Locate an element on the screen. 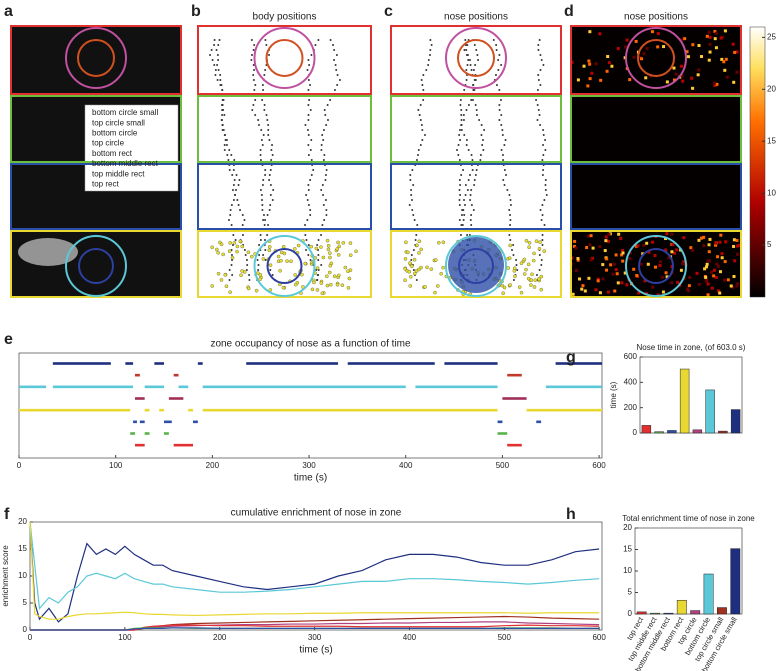 The height and width of the screenshot is (671, 778). y-tick-label: 15 is located at coordinates (627, 549).